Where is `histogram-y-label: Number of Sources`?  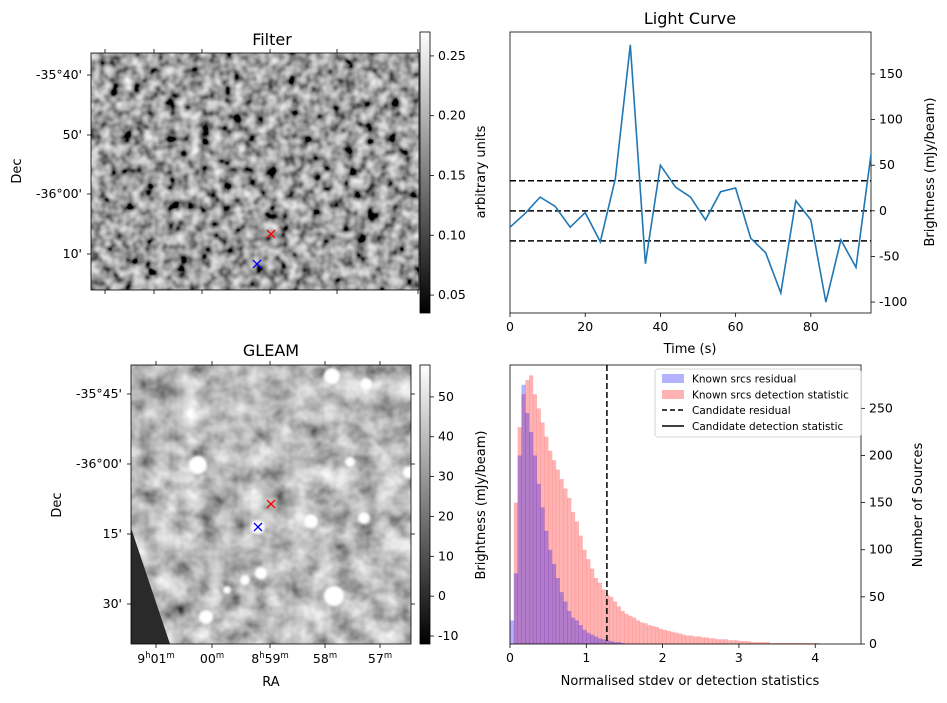 histogram-y-label: Number of Sources is located at coordinates (918, 505).